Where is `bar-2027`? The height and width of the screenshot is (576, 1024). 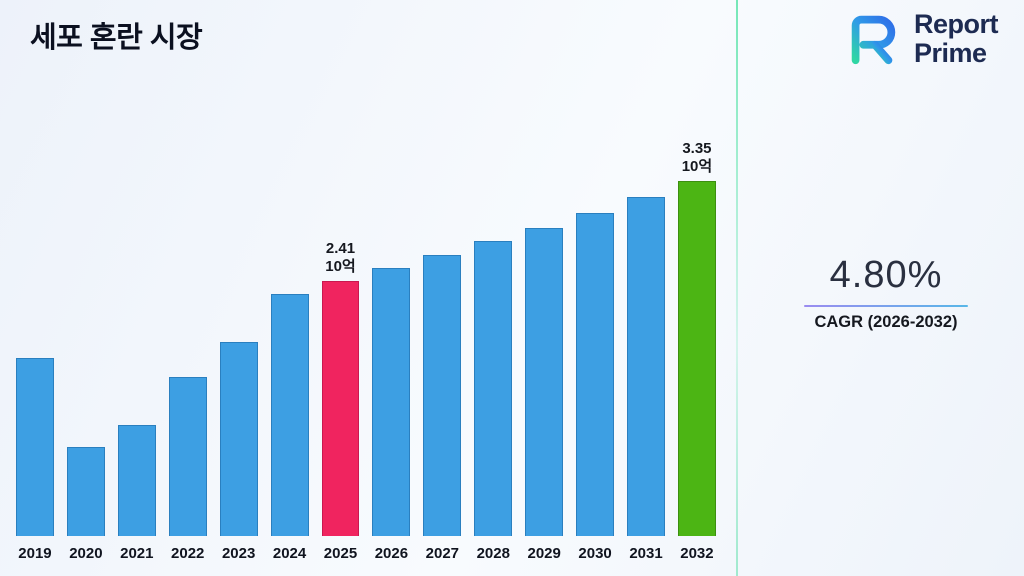
bar-2027 is located at coordinates (442, 395).